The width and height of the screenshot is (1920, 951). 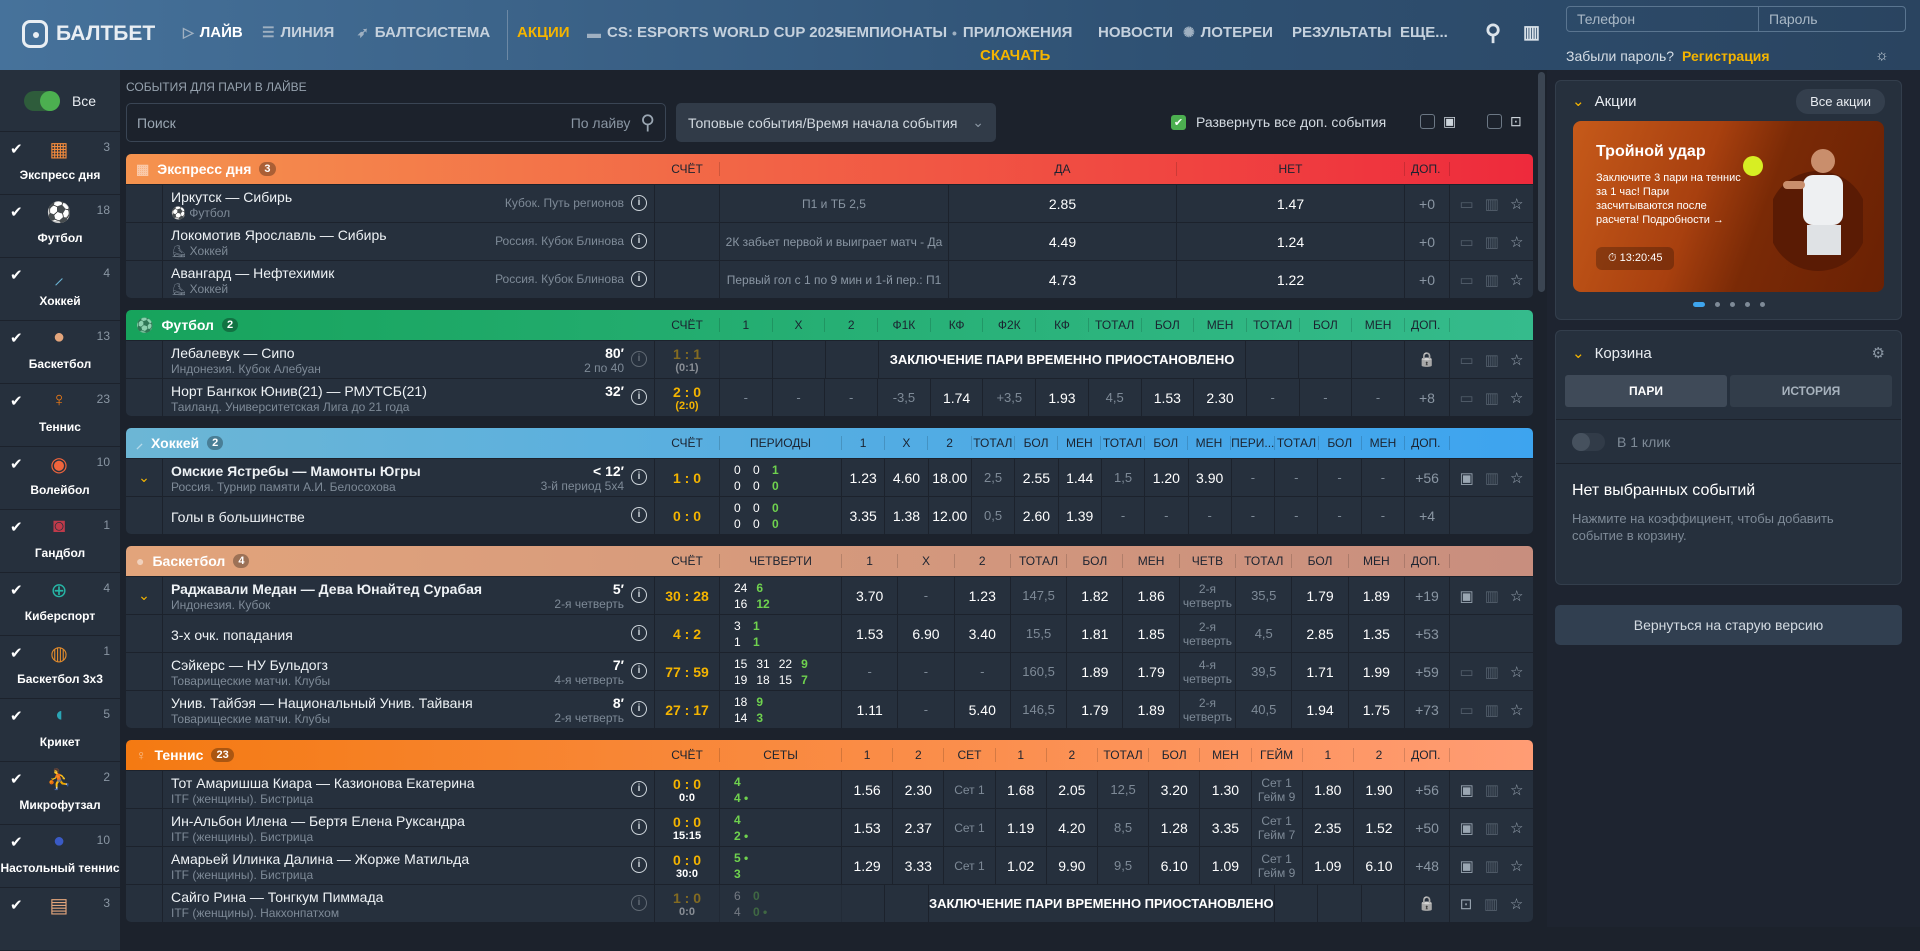 I want to click on extra-markets-button: +73, so click(x=1427, y=709).